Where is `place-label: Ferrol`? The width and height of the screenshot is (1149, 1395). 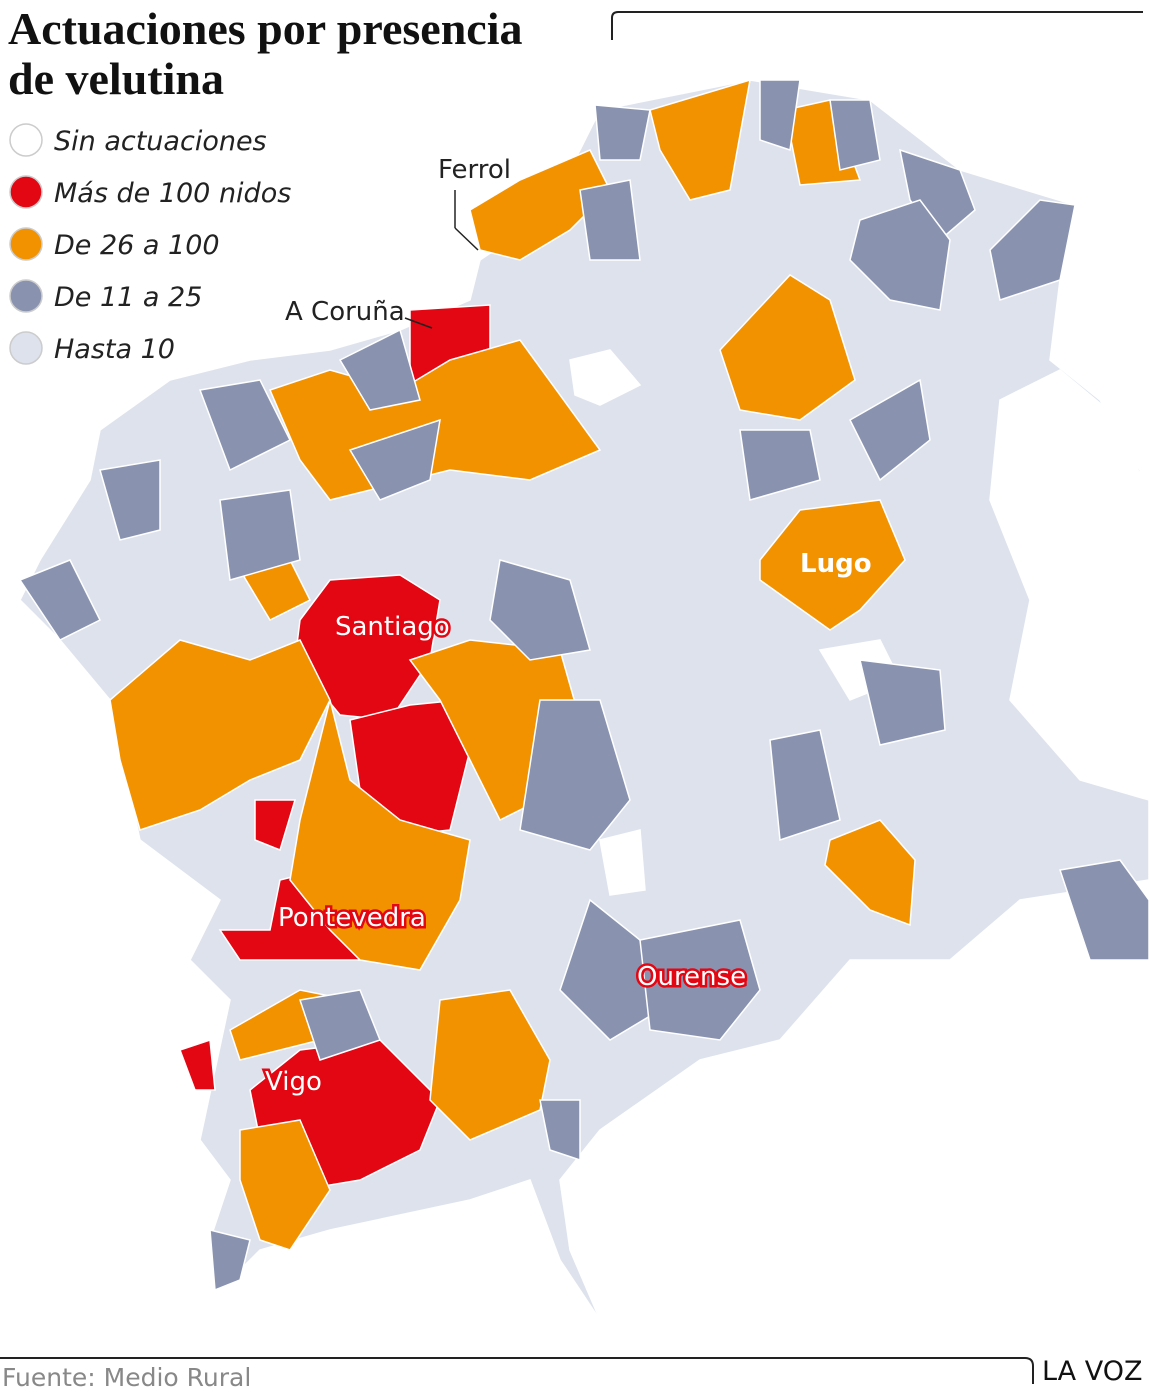
place-label: Ferrol is located at coordinates (474, 170).